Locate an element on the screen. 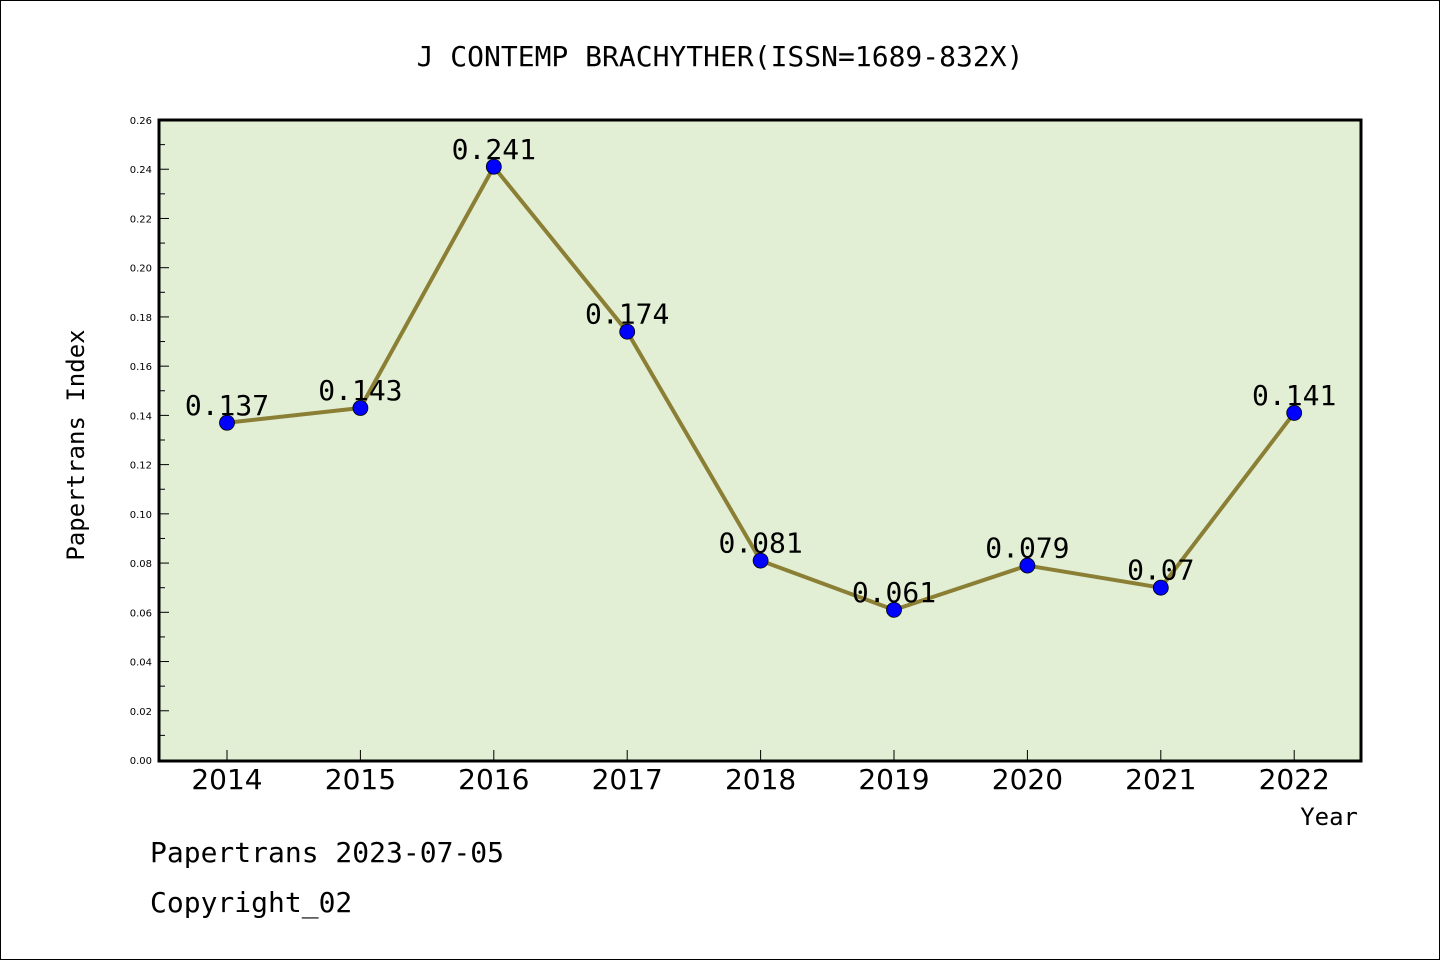 This screenshot has height=960, width=1440. y-tick-label: 0.04 is located at coordinates (141, 663).